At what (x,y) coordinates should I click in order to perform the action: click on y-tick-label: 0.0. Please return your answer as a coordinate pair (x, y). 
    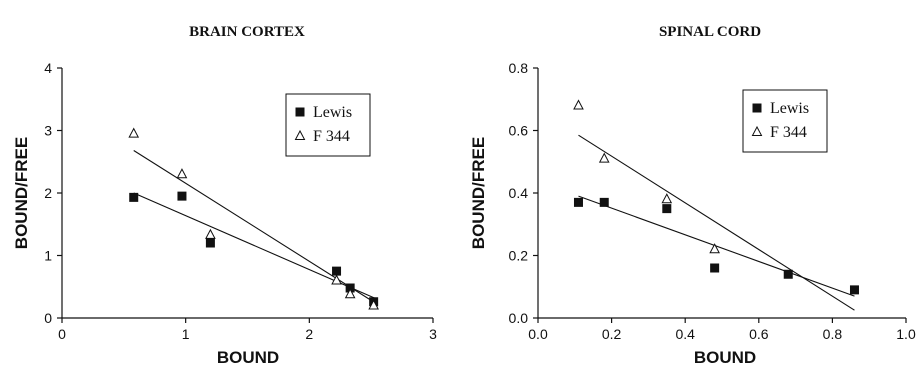
    Looking at the image, I should click on (519, 318).